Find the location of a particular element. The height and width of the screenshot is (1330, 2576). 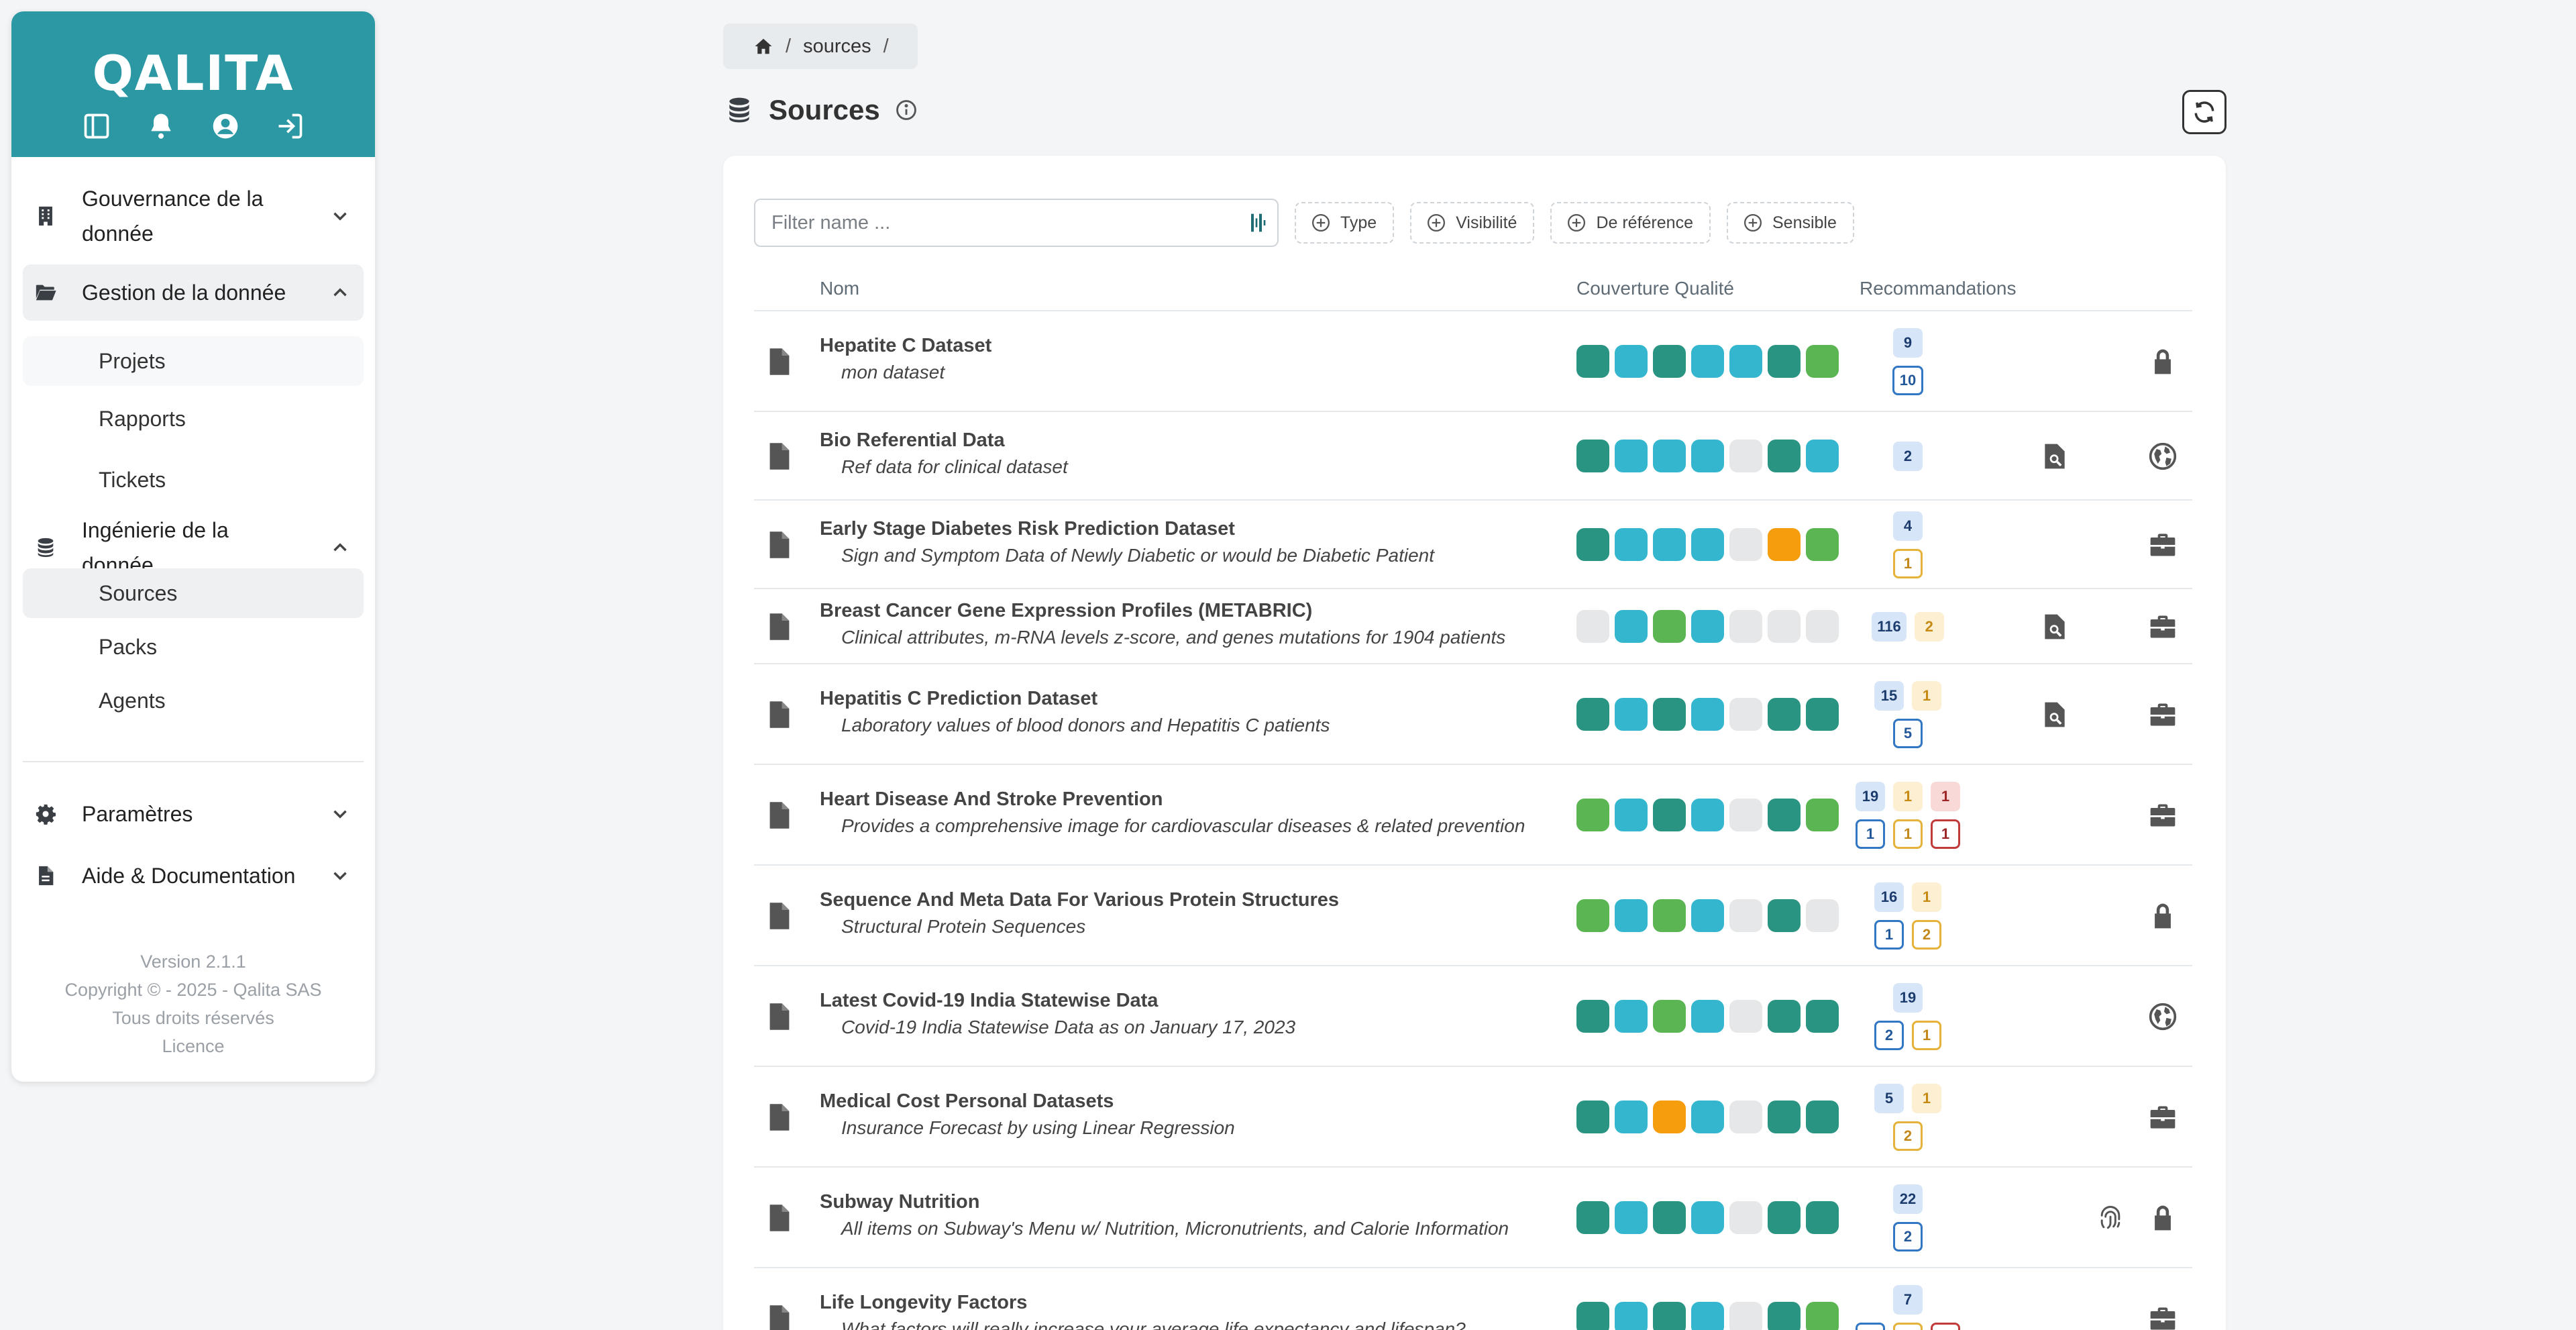

recommendation-badge: 22 is located at coordinates (1908, 1199).